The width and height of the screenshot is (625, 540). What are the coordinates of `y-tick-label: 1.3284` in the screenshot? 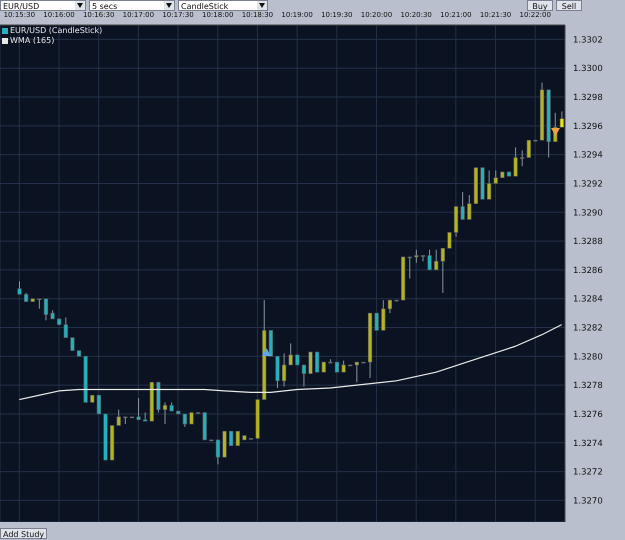 It's located at (588, 299).